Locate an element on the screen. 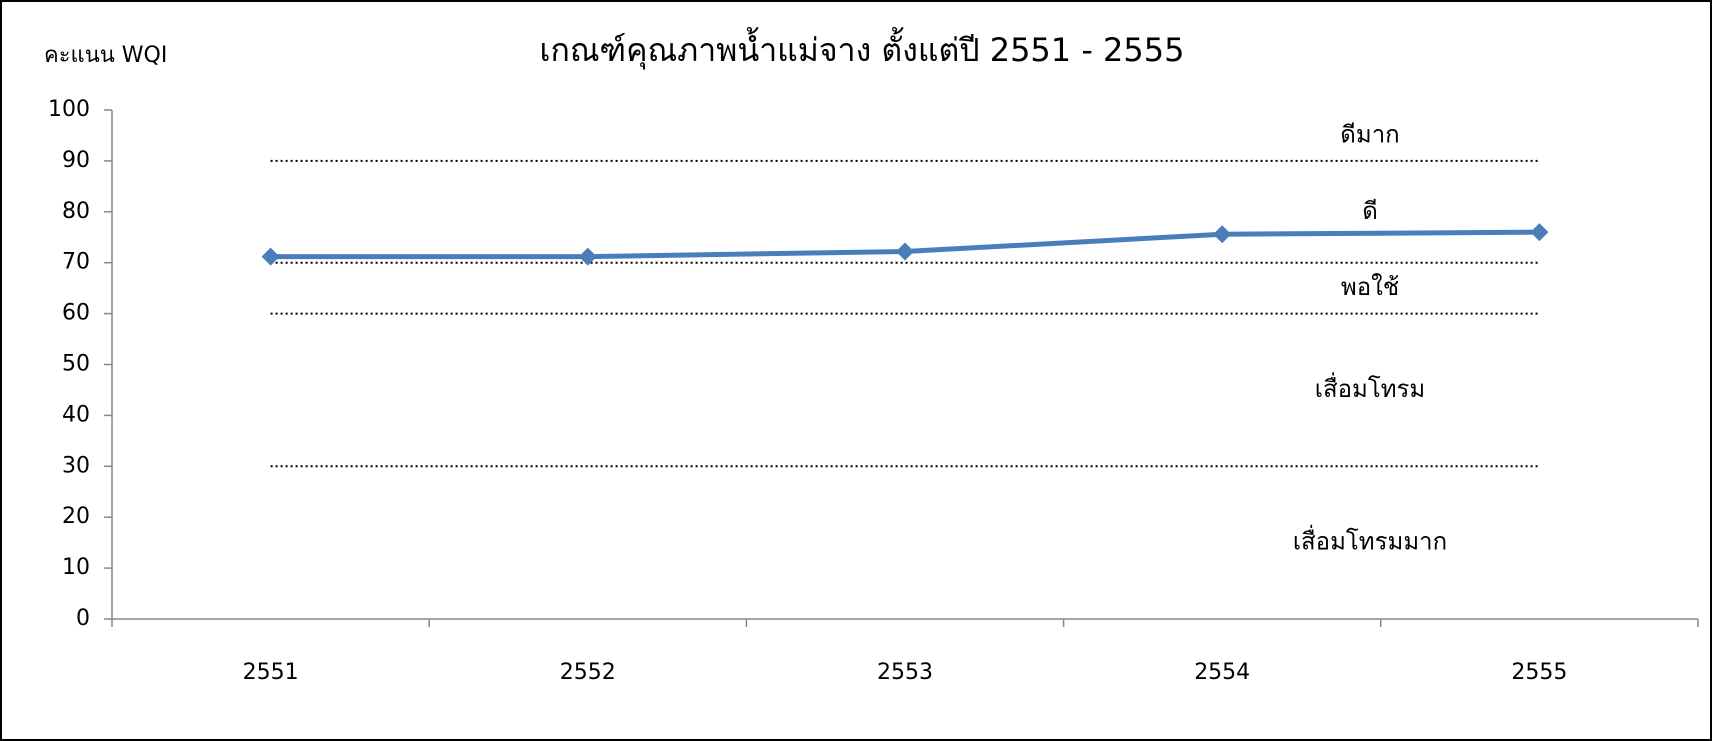 This screenshot has height=741, width=1712. y-tick-label: 70 is located at coordinates (76, 262).